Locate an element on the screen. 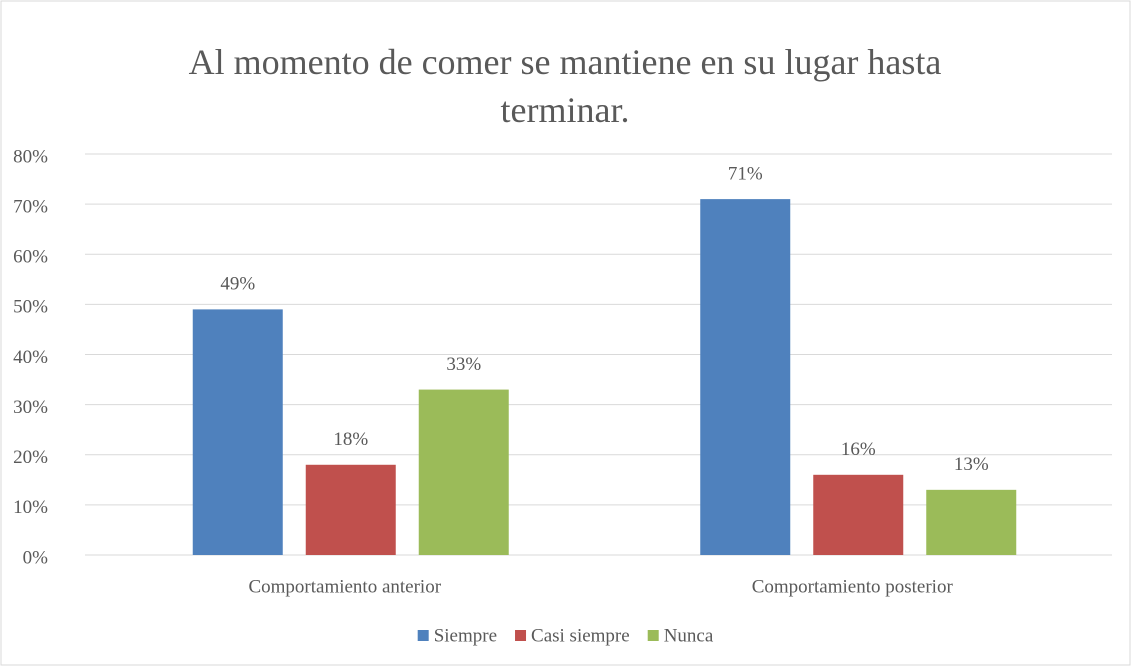 The image size is (1131, 666). data-label: 33% is located at coordinates (463, 364).